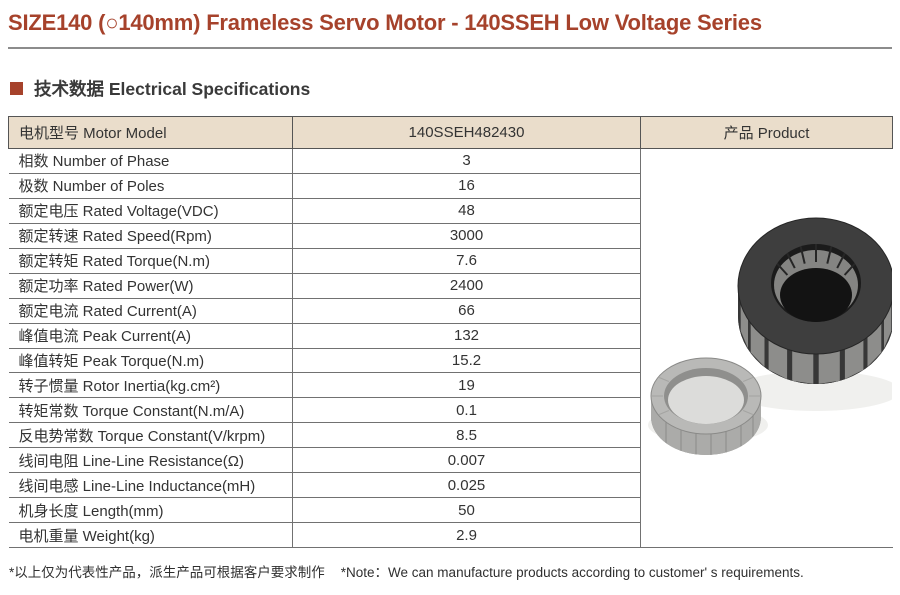 The image size is (900, 595). What do you see at coordinates (466, 236) in the screenshot?
I see `spec-value: 3000` at bounding box center [466, 236].